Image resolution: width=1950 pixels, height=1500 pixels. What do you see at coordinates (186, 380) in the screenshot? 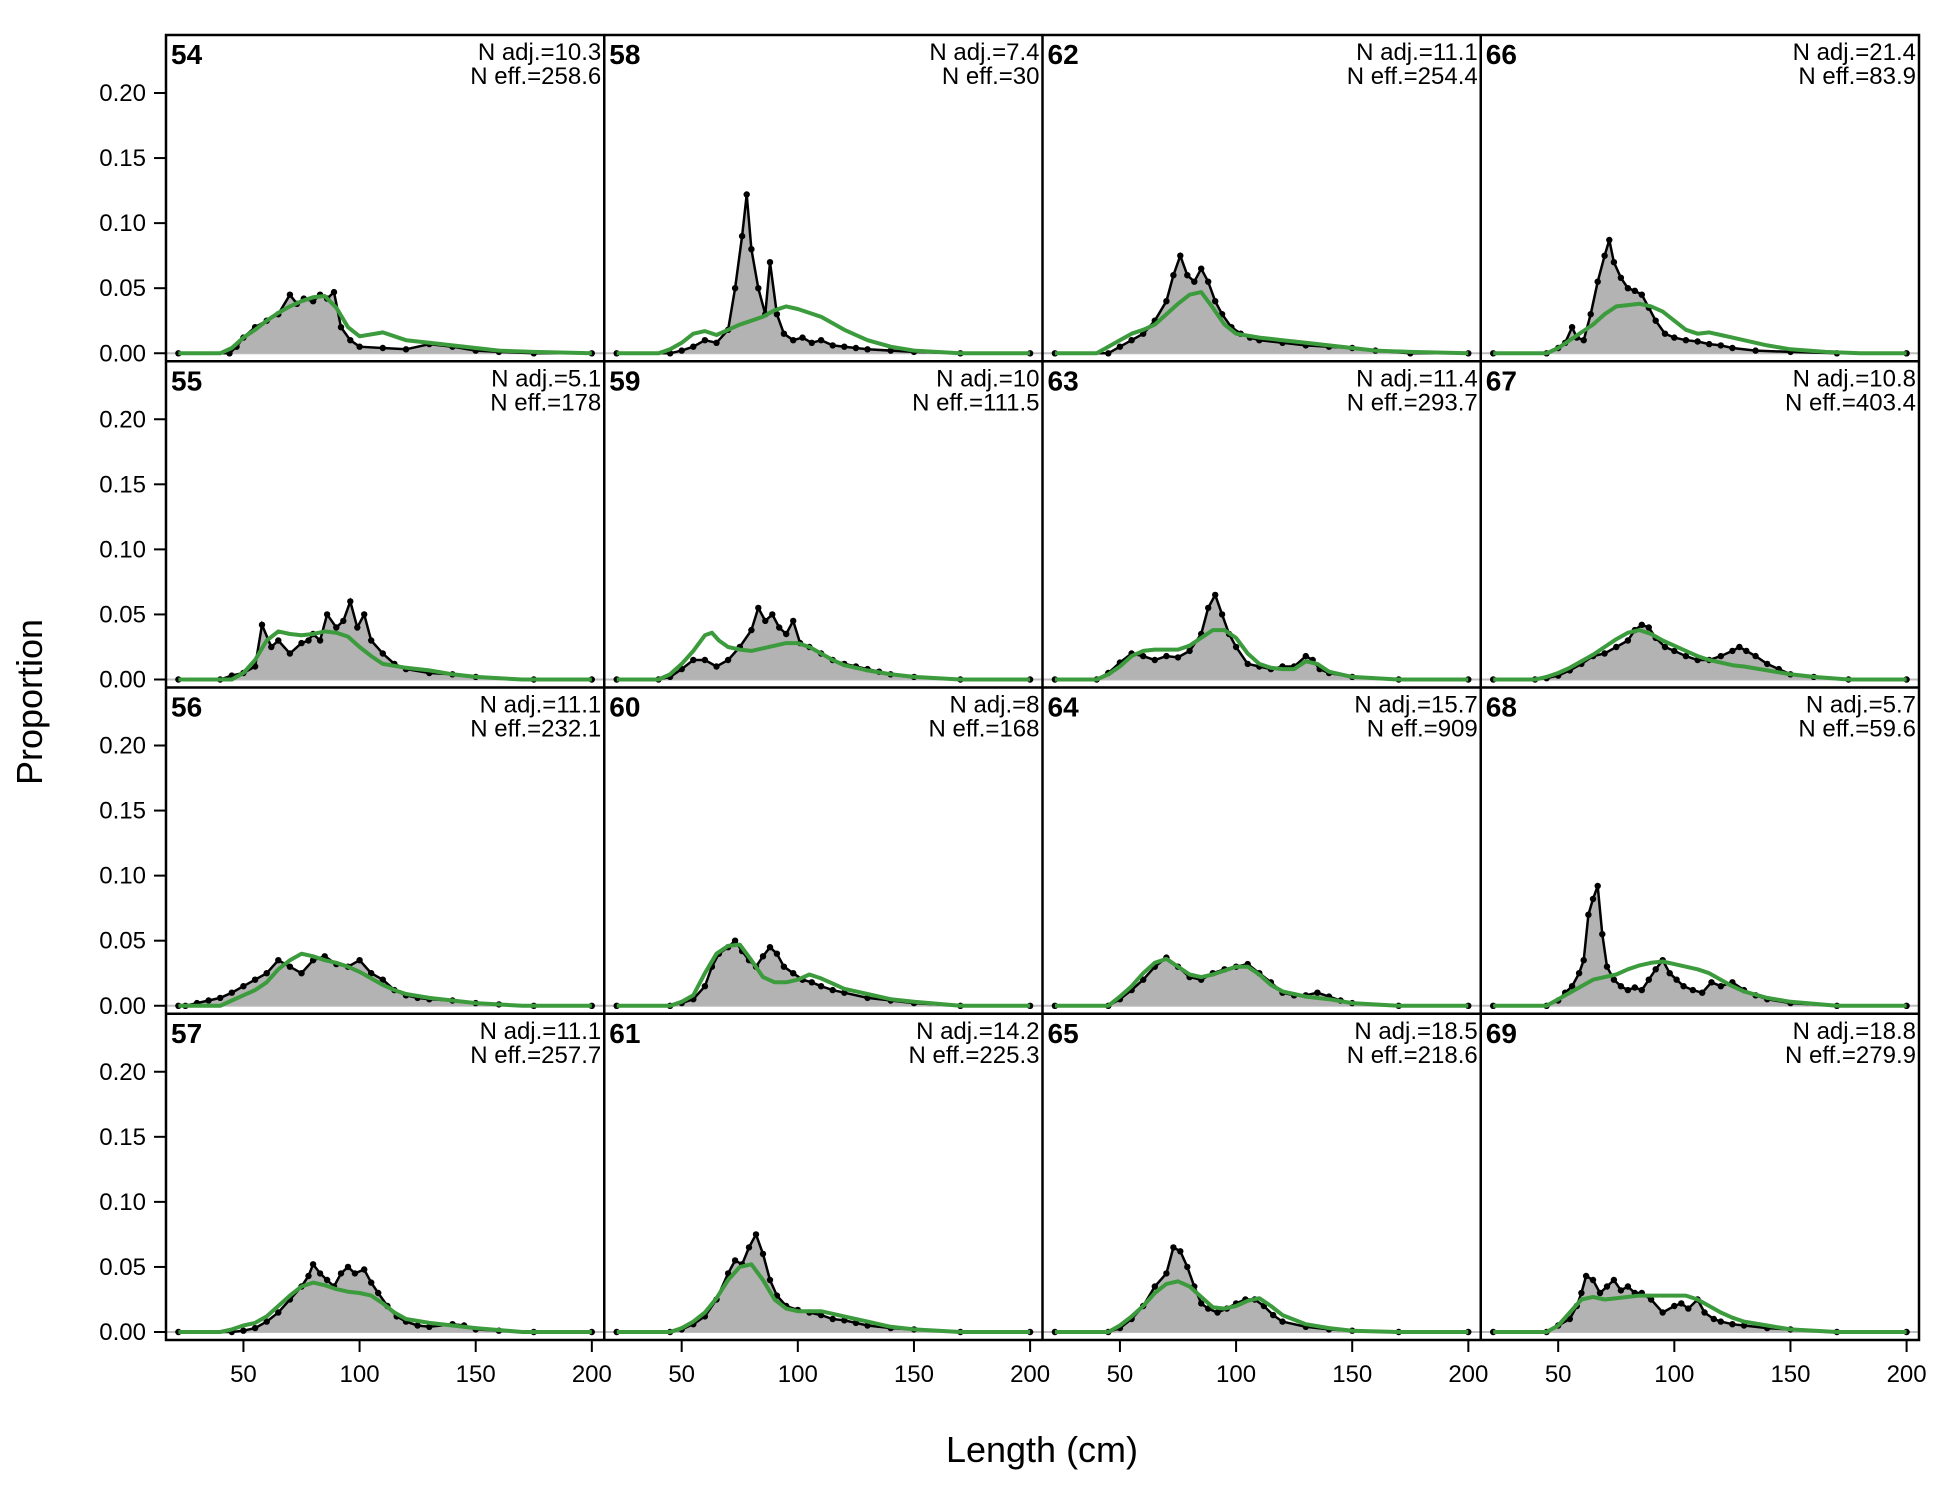
I see `panel-id-label: 55` at bounding box center [186, 380].